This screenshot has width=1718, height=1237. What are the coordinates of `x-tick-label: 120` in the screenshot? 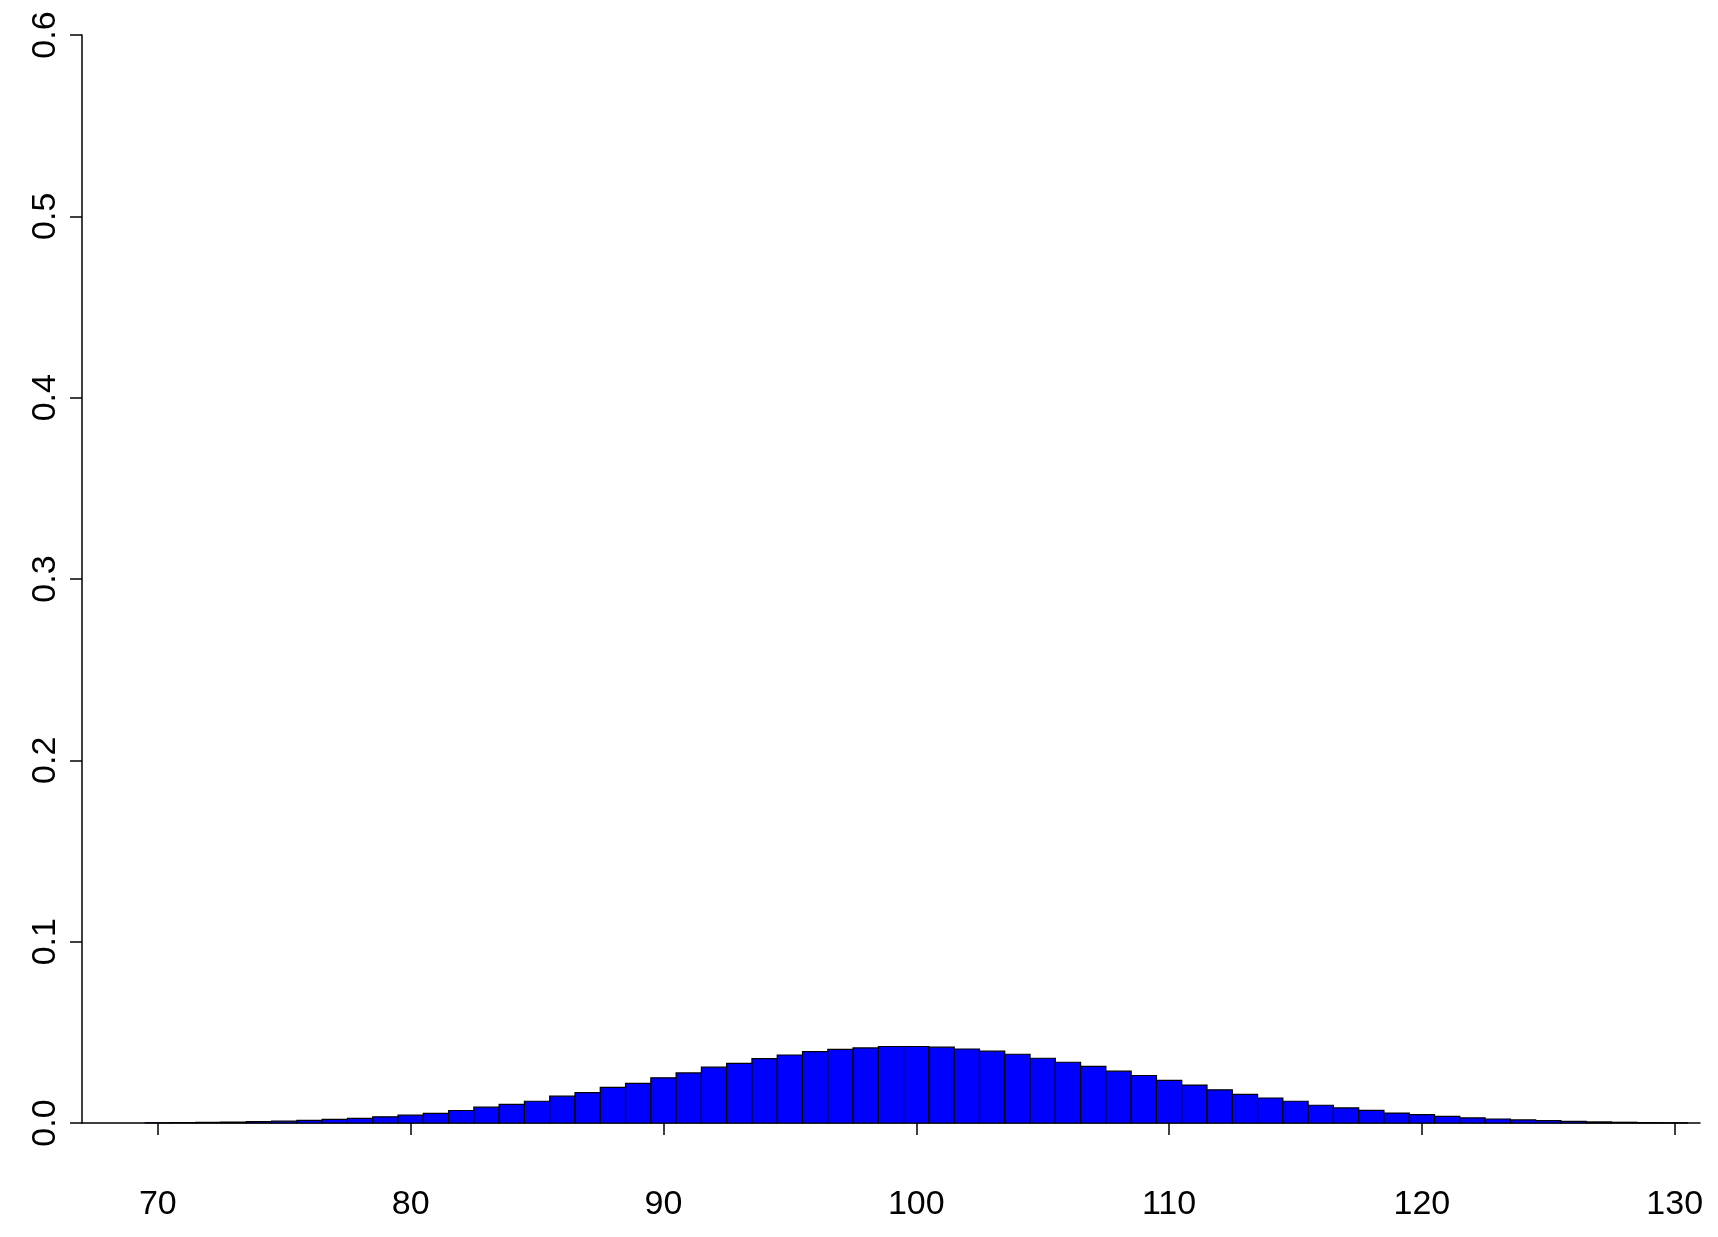 It's located at (1422, 1202).